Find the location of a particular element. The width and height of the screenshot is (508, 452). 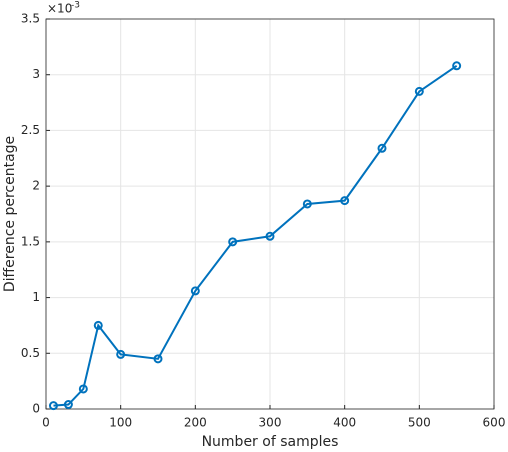

y-multiplier-base: ×10 is located at coordinates (59, 9).